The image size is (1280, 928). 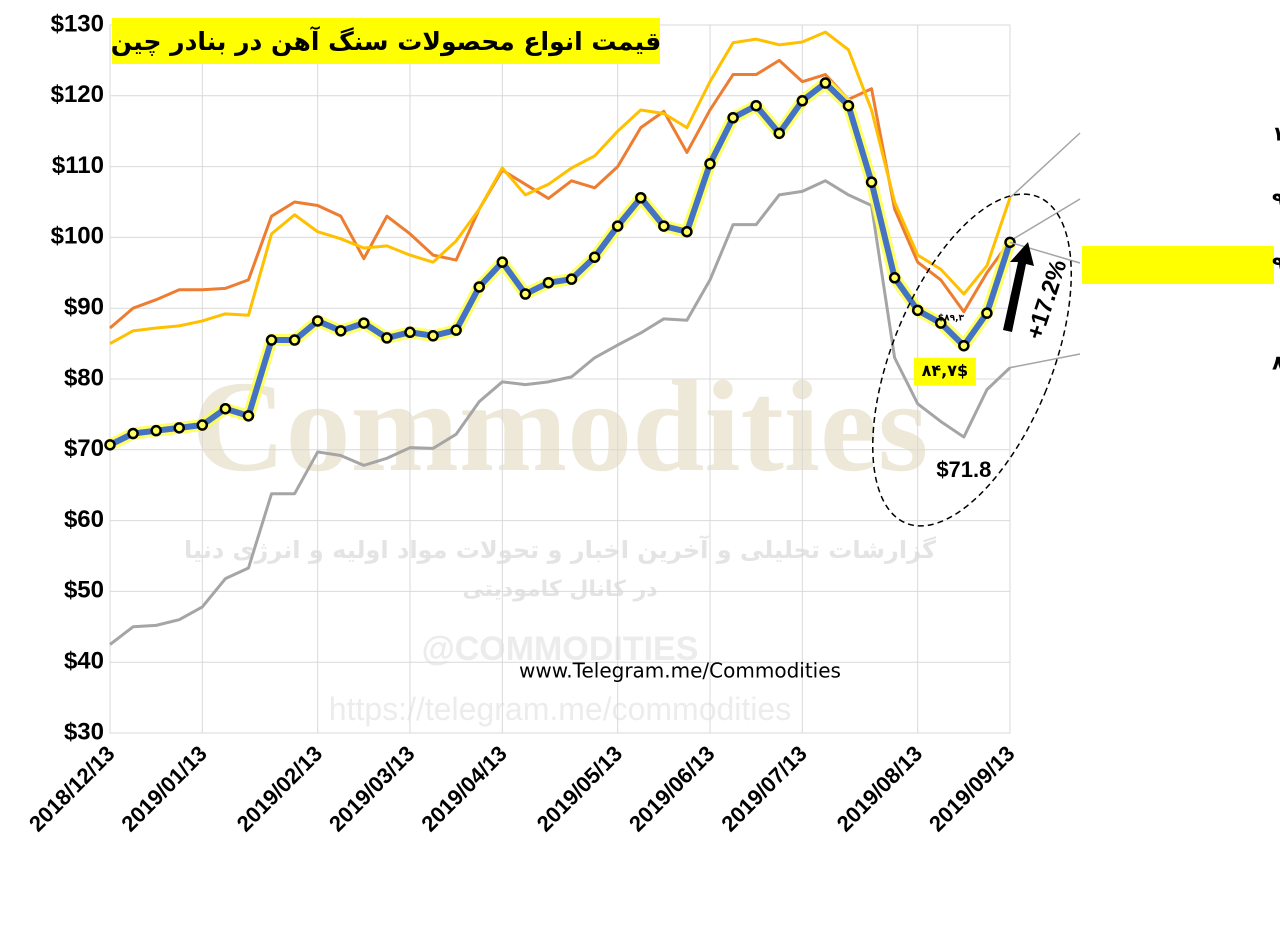 What do you see at coordinates (77, 236) in the screenshot?
I see `y-tick-label: $100` at bounding box center [77, 236].